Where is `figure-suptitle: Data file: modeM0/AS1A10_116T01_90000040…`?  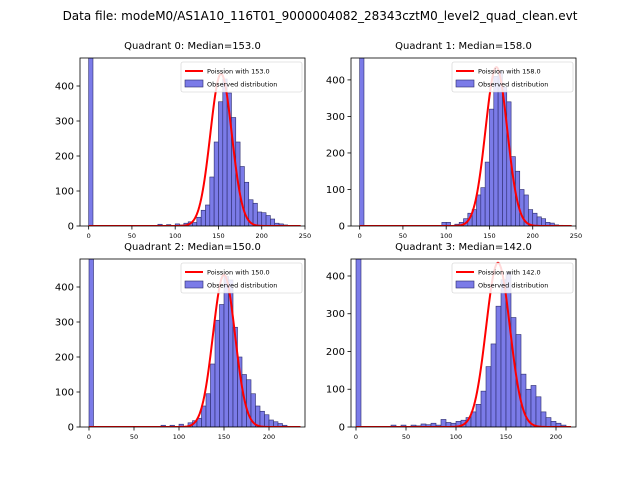 figure-suptitle: Data file: modeM0/AS1A10_116T01_90000040… is located at coordinates (320, 16).